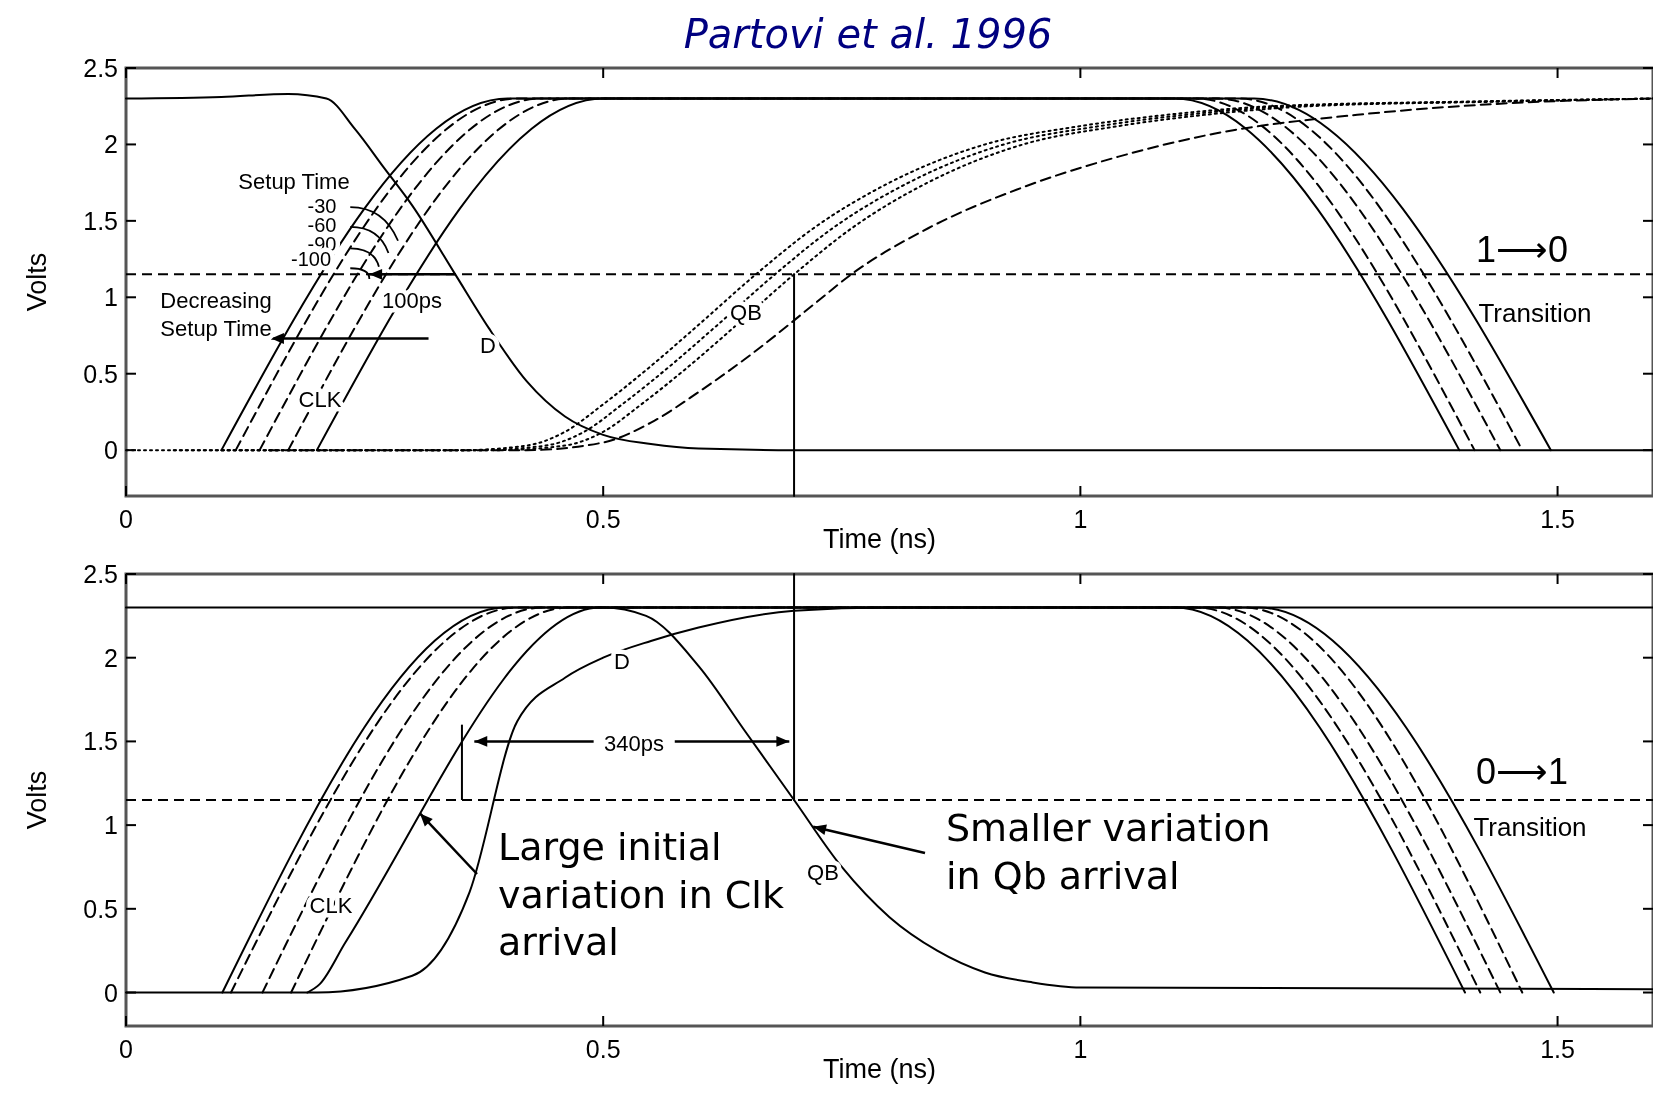 The height and width of the screenshot is (1095, 1653). What do you see at coordinates (1522, 249) in the screenshot?
I see `annotation: 1⟶0` at bounding box center [1522, 249].